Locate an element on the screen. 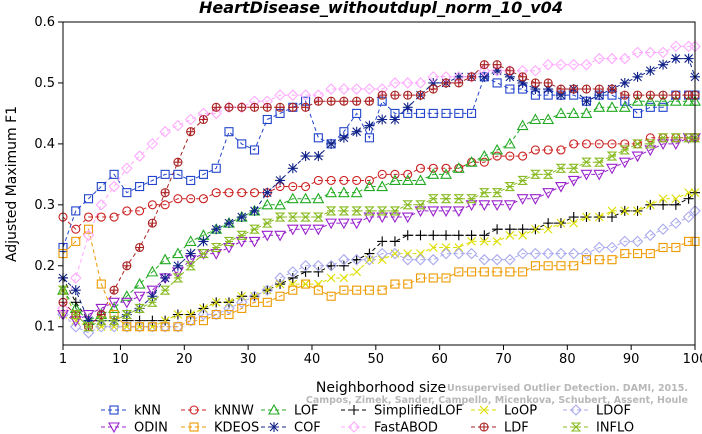 The height and width of the screenshot is (434, 702). y-tick-label: 0.3 is located at coordinates (44, 205).